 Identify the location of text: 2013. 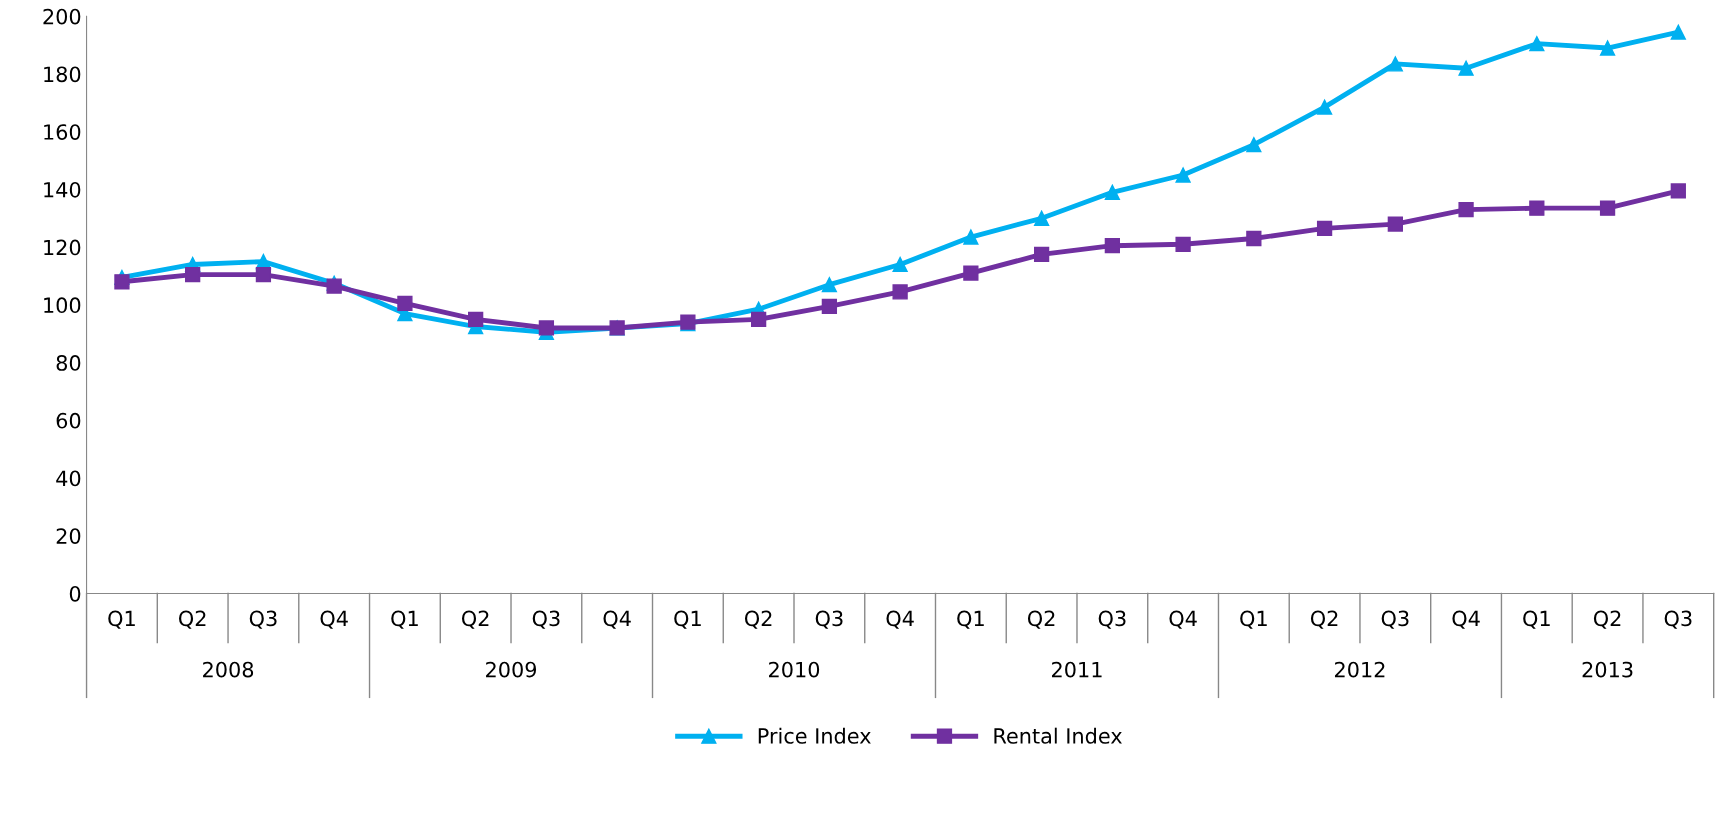
(1607, 669).